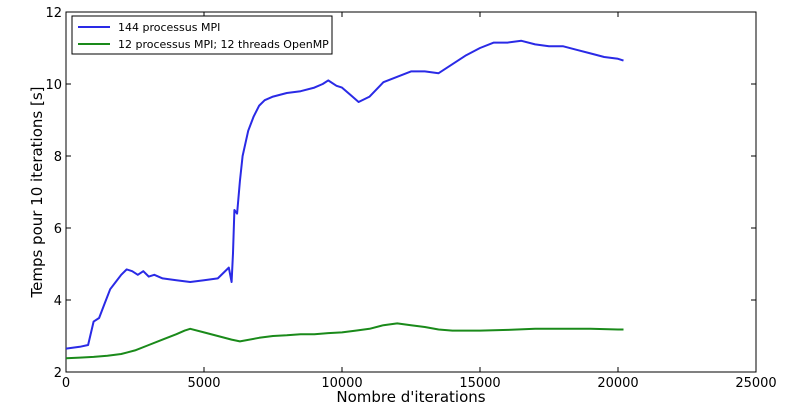 The image size is (791, 411). What do you see at coordinates (223, 44) in the screenshot?
I see `legend-entry-1: 12 processus MPI; 12 threads OpenMP` at bounding box center [223, 44].